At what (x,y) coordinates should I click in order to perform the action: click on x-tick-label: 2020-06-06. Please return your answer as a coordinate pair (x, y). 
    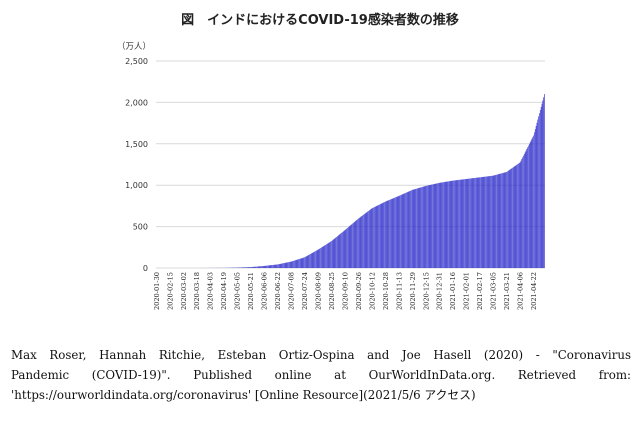
    Looking at the image, I should click on (265, 291).